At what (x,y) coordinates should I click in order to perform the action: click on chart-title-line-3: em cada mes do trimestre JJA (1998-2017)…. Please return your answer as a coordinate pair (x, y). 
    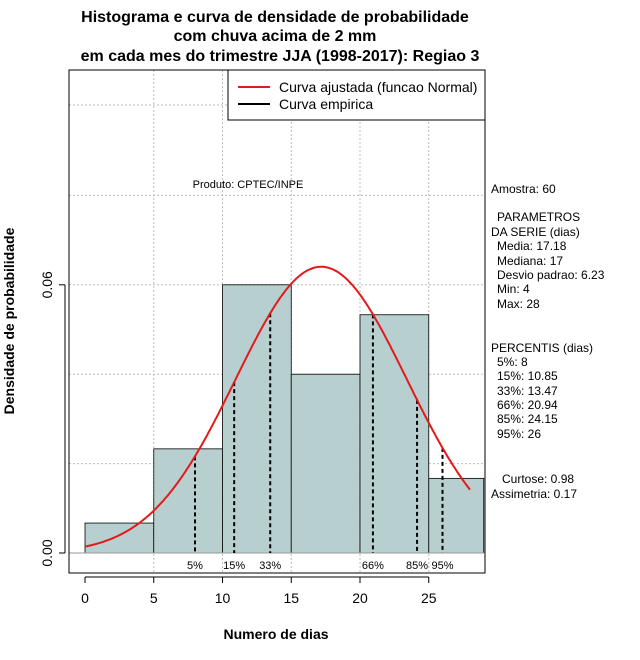
    Looking at the image, I should click on (280, 56).